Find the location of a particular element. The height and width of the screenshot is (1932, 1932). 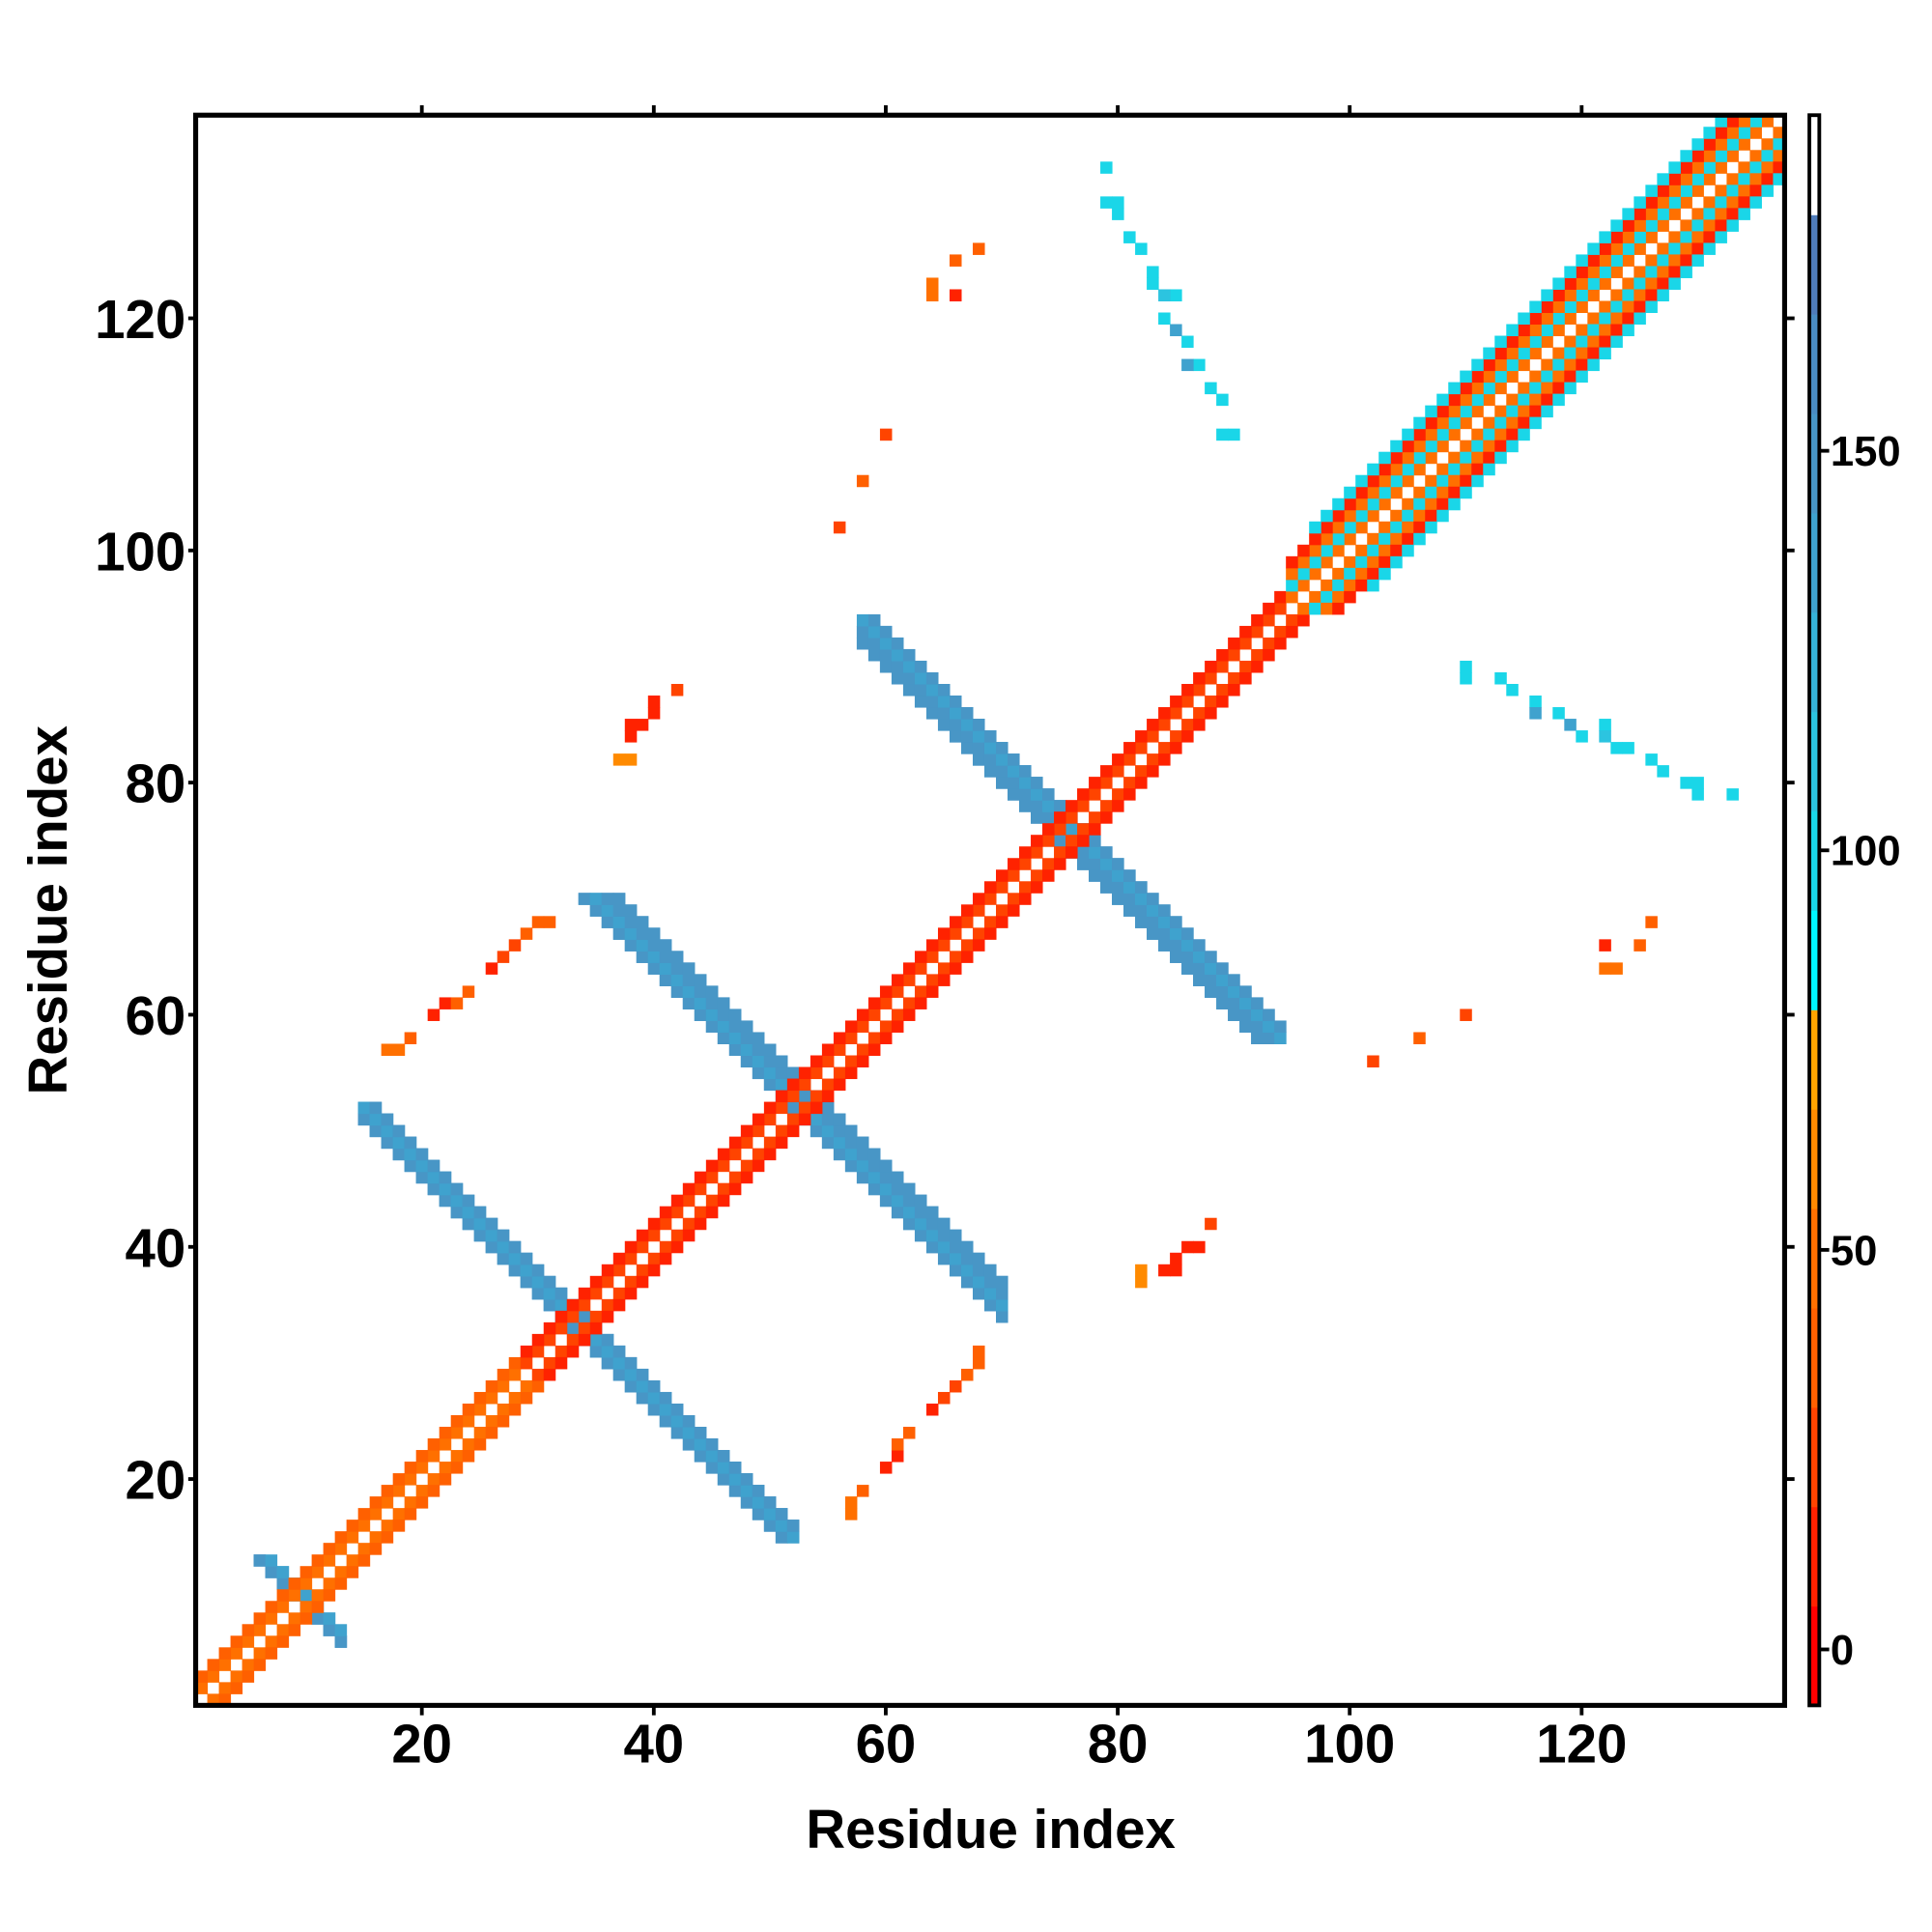

y-tick-label: 80 is located at coordinates (156, 783).